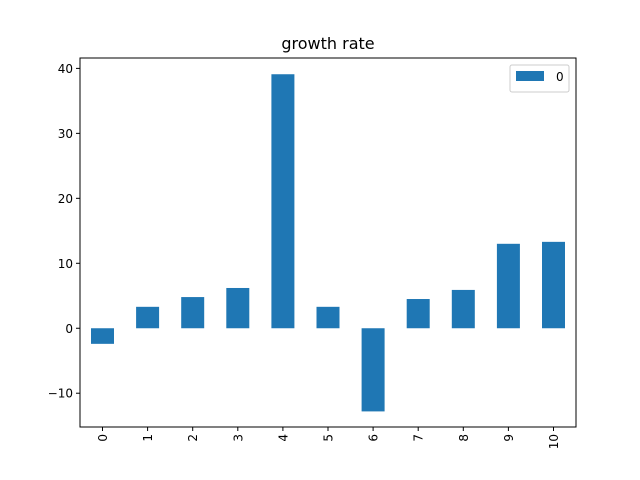 Image resolution: width=640 pixels, height=480 pixels. What do you see at coordinates (560, 77) in the screenshot?
I see `legend-label: 0` at bounding box center [560, 77].